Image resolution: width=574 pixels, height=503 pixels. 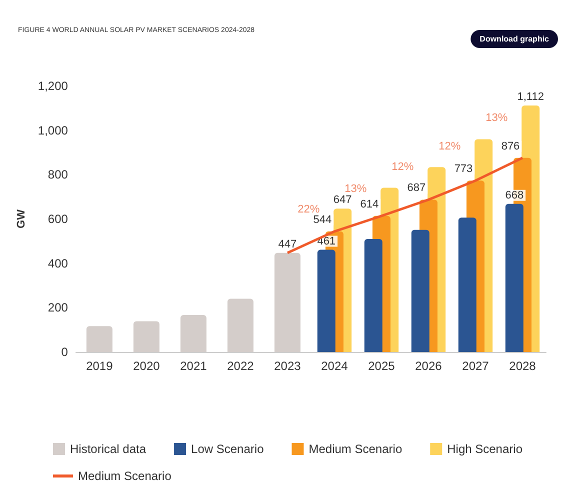 I want to click on x-tick-label: 2027, so click(x=476, y=366).